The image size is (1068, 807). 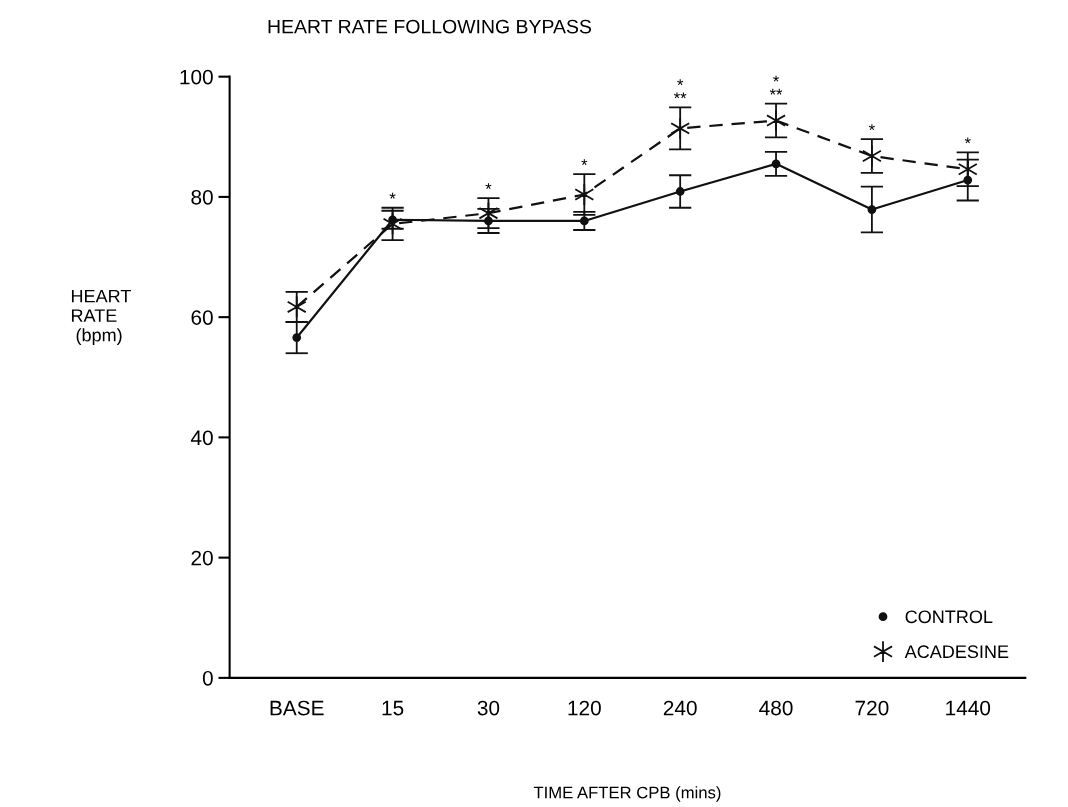 What do you see at coordinates (207, 678) in the screenshot?
I see `y-tick-label: 0` at bounding box center [207, 678].